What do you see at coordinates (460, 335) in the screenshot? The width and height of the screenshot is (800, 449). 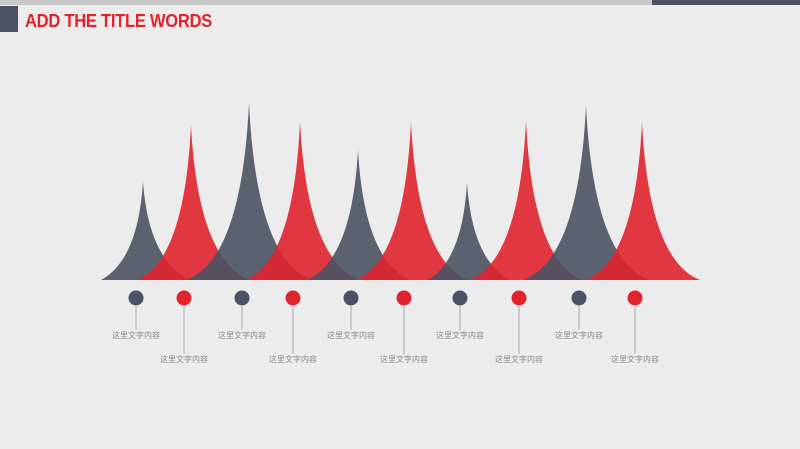 I see `item-label-7: 这里文字内容` at bounding box center [460, 335].